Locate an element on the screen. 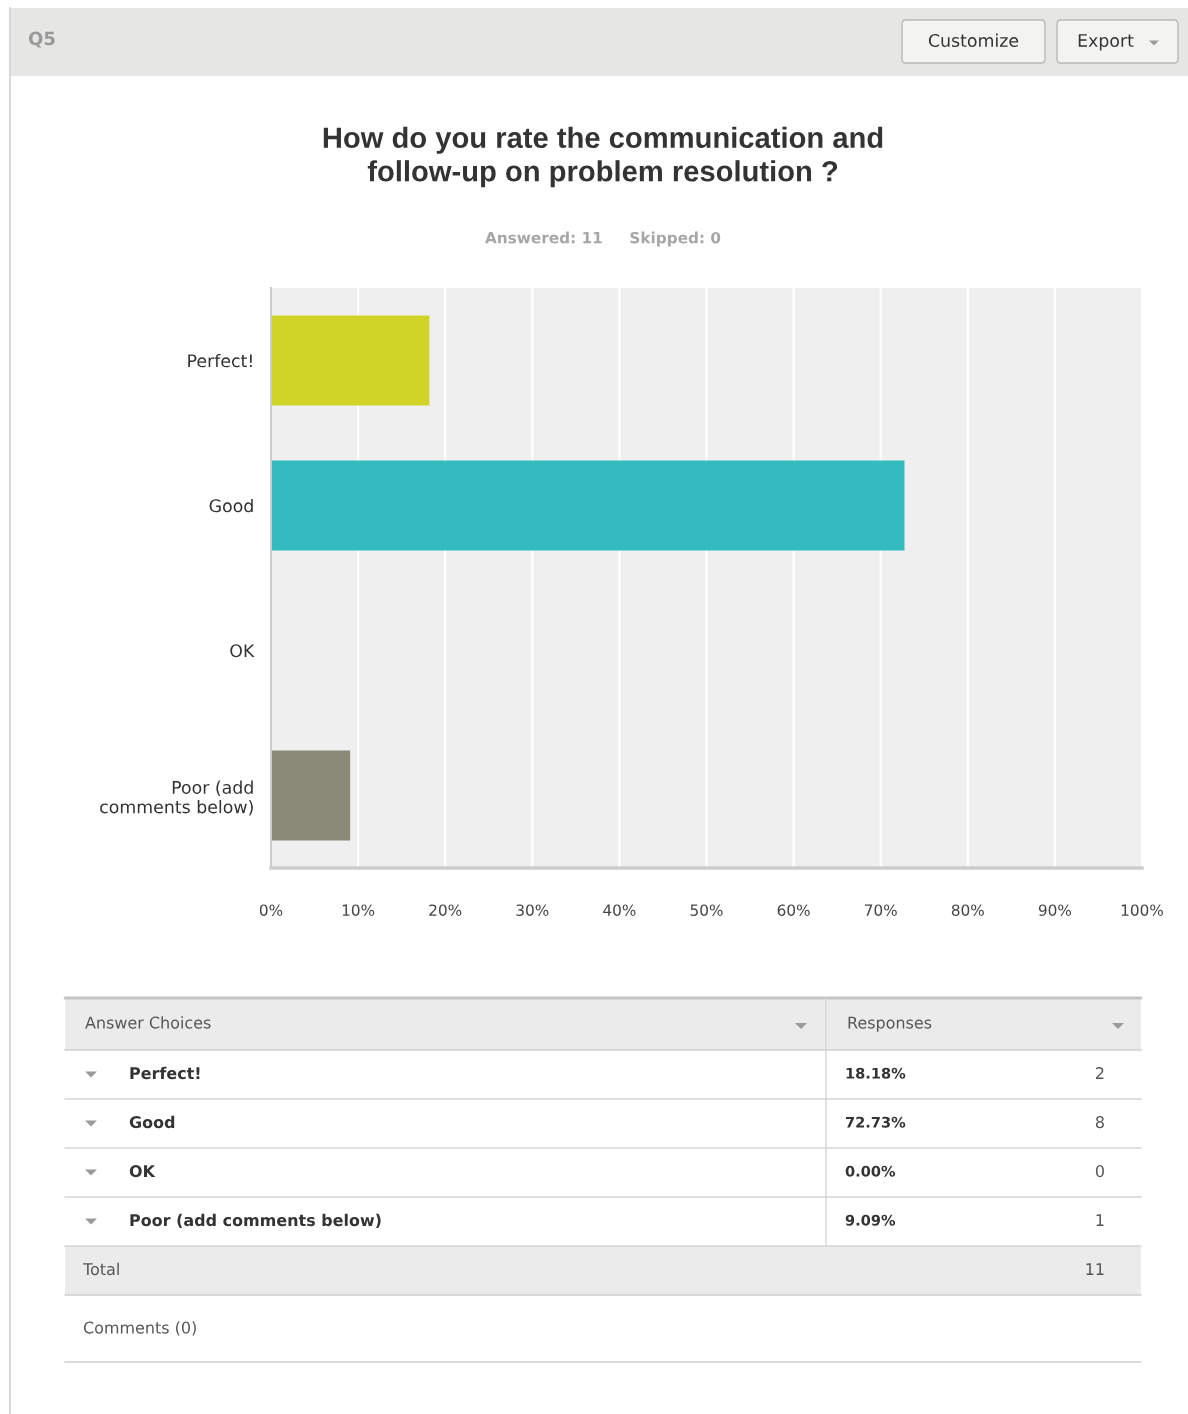 The image size is (1188, 1414). y-tick-label: OK is located at coordinates (242, 651).